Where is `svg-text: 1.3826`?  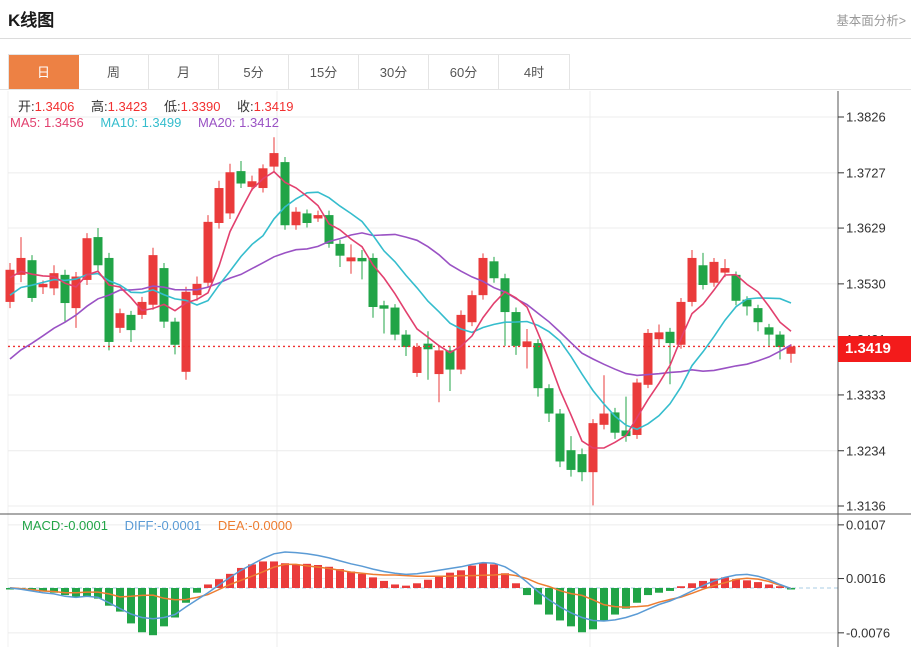 svg-text: 1.3826 is located at coordinates (866, 117).